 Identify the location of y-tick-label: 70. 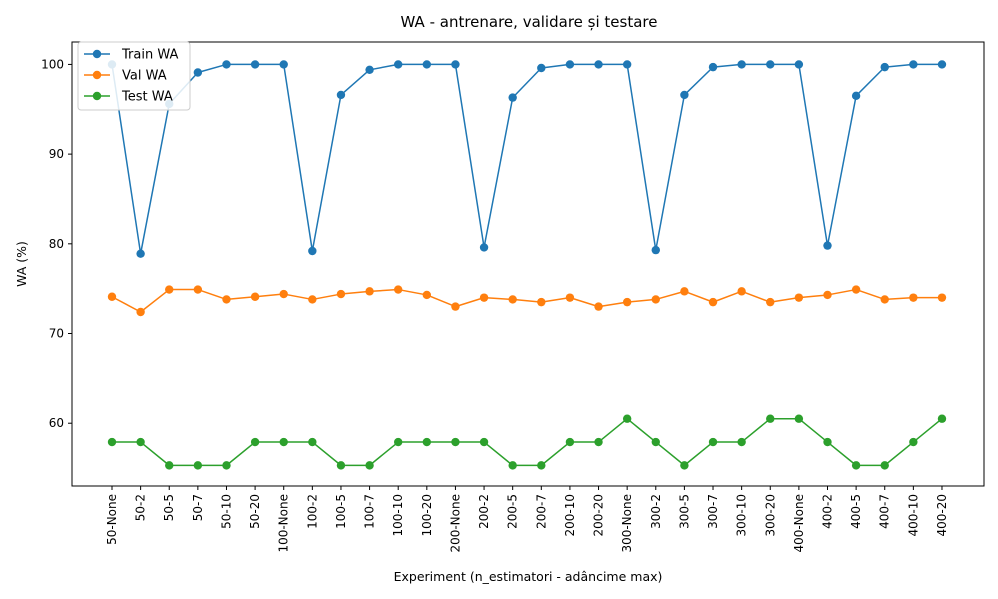
(56, 334).